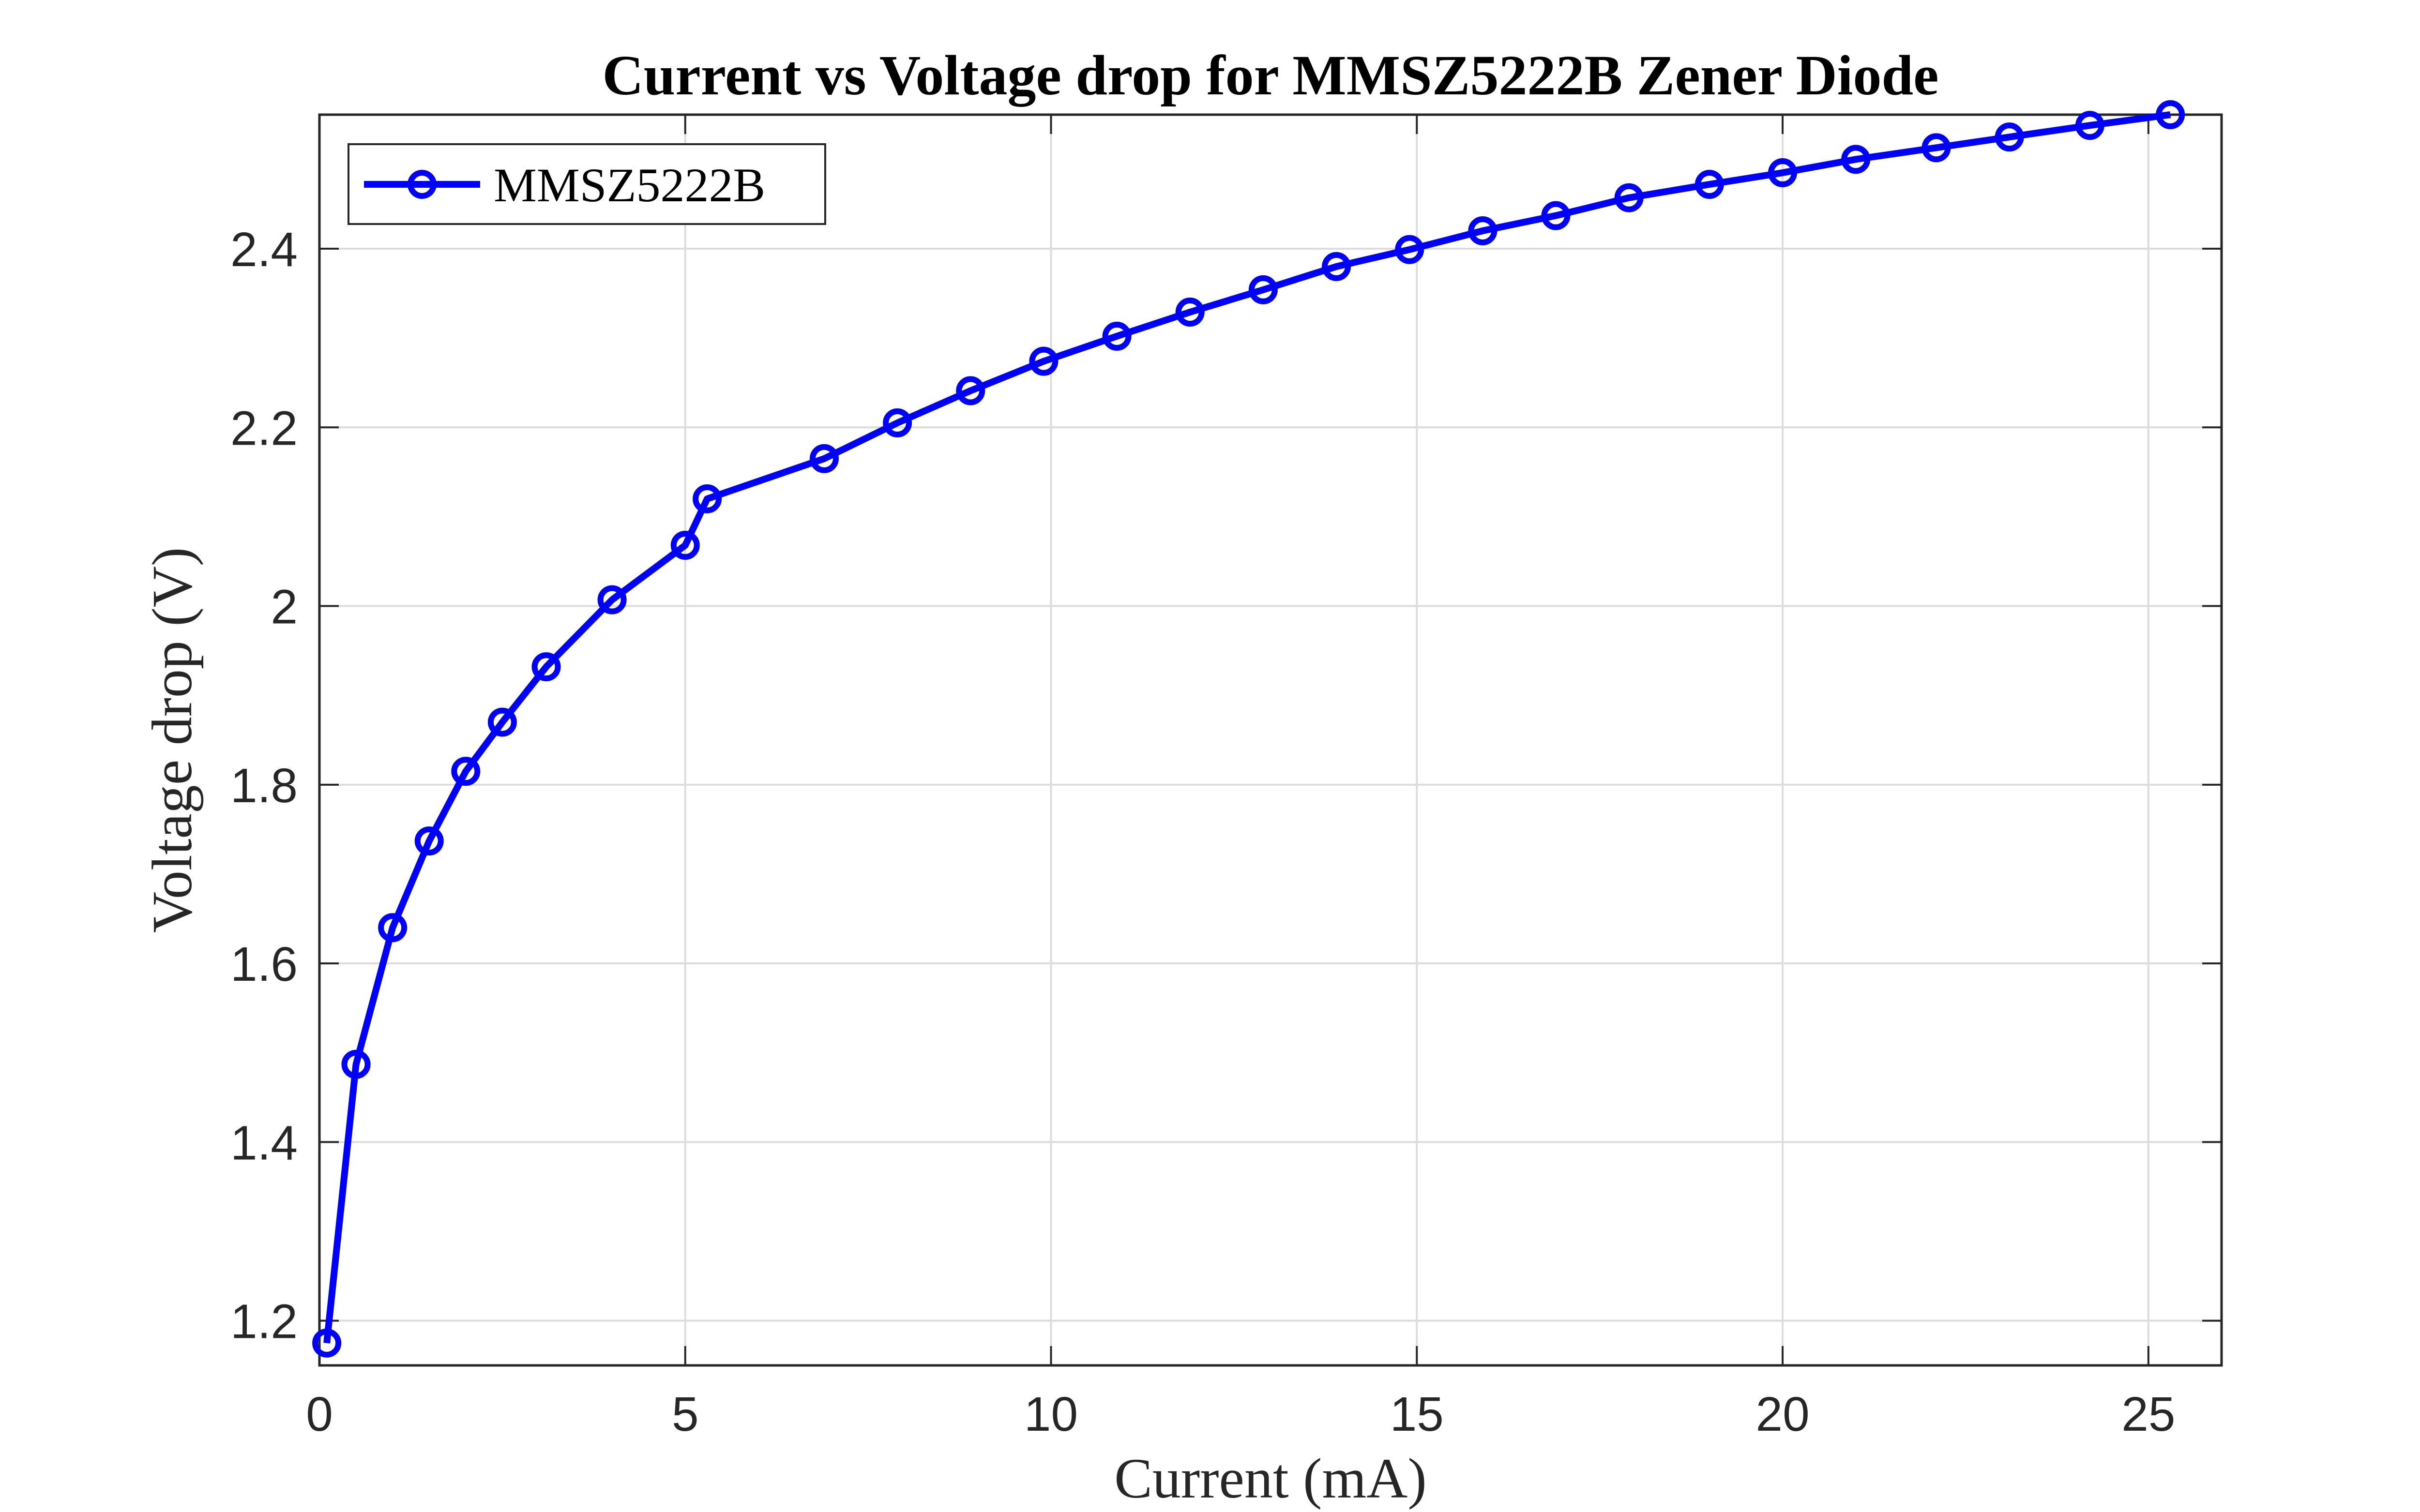  I want to click on y-tick-label: 1.4, so click(264, 1143).